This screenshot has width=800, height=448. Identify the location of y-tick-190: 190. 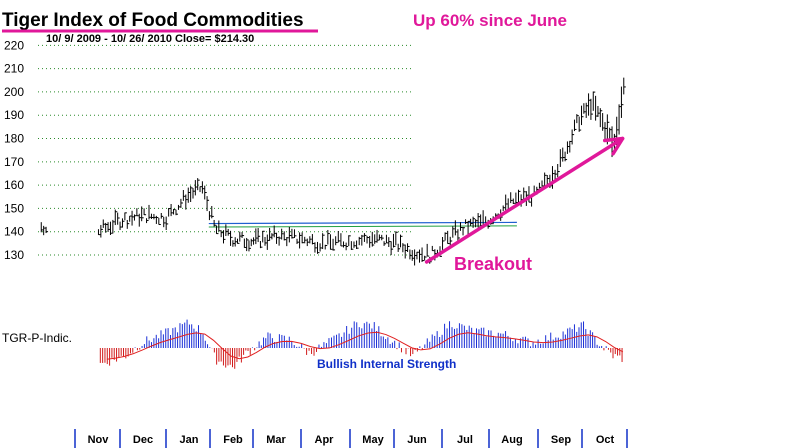
(14, 115).